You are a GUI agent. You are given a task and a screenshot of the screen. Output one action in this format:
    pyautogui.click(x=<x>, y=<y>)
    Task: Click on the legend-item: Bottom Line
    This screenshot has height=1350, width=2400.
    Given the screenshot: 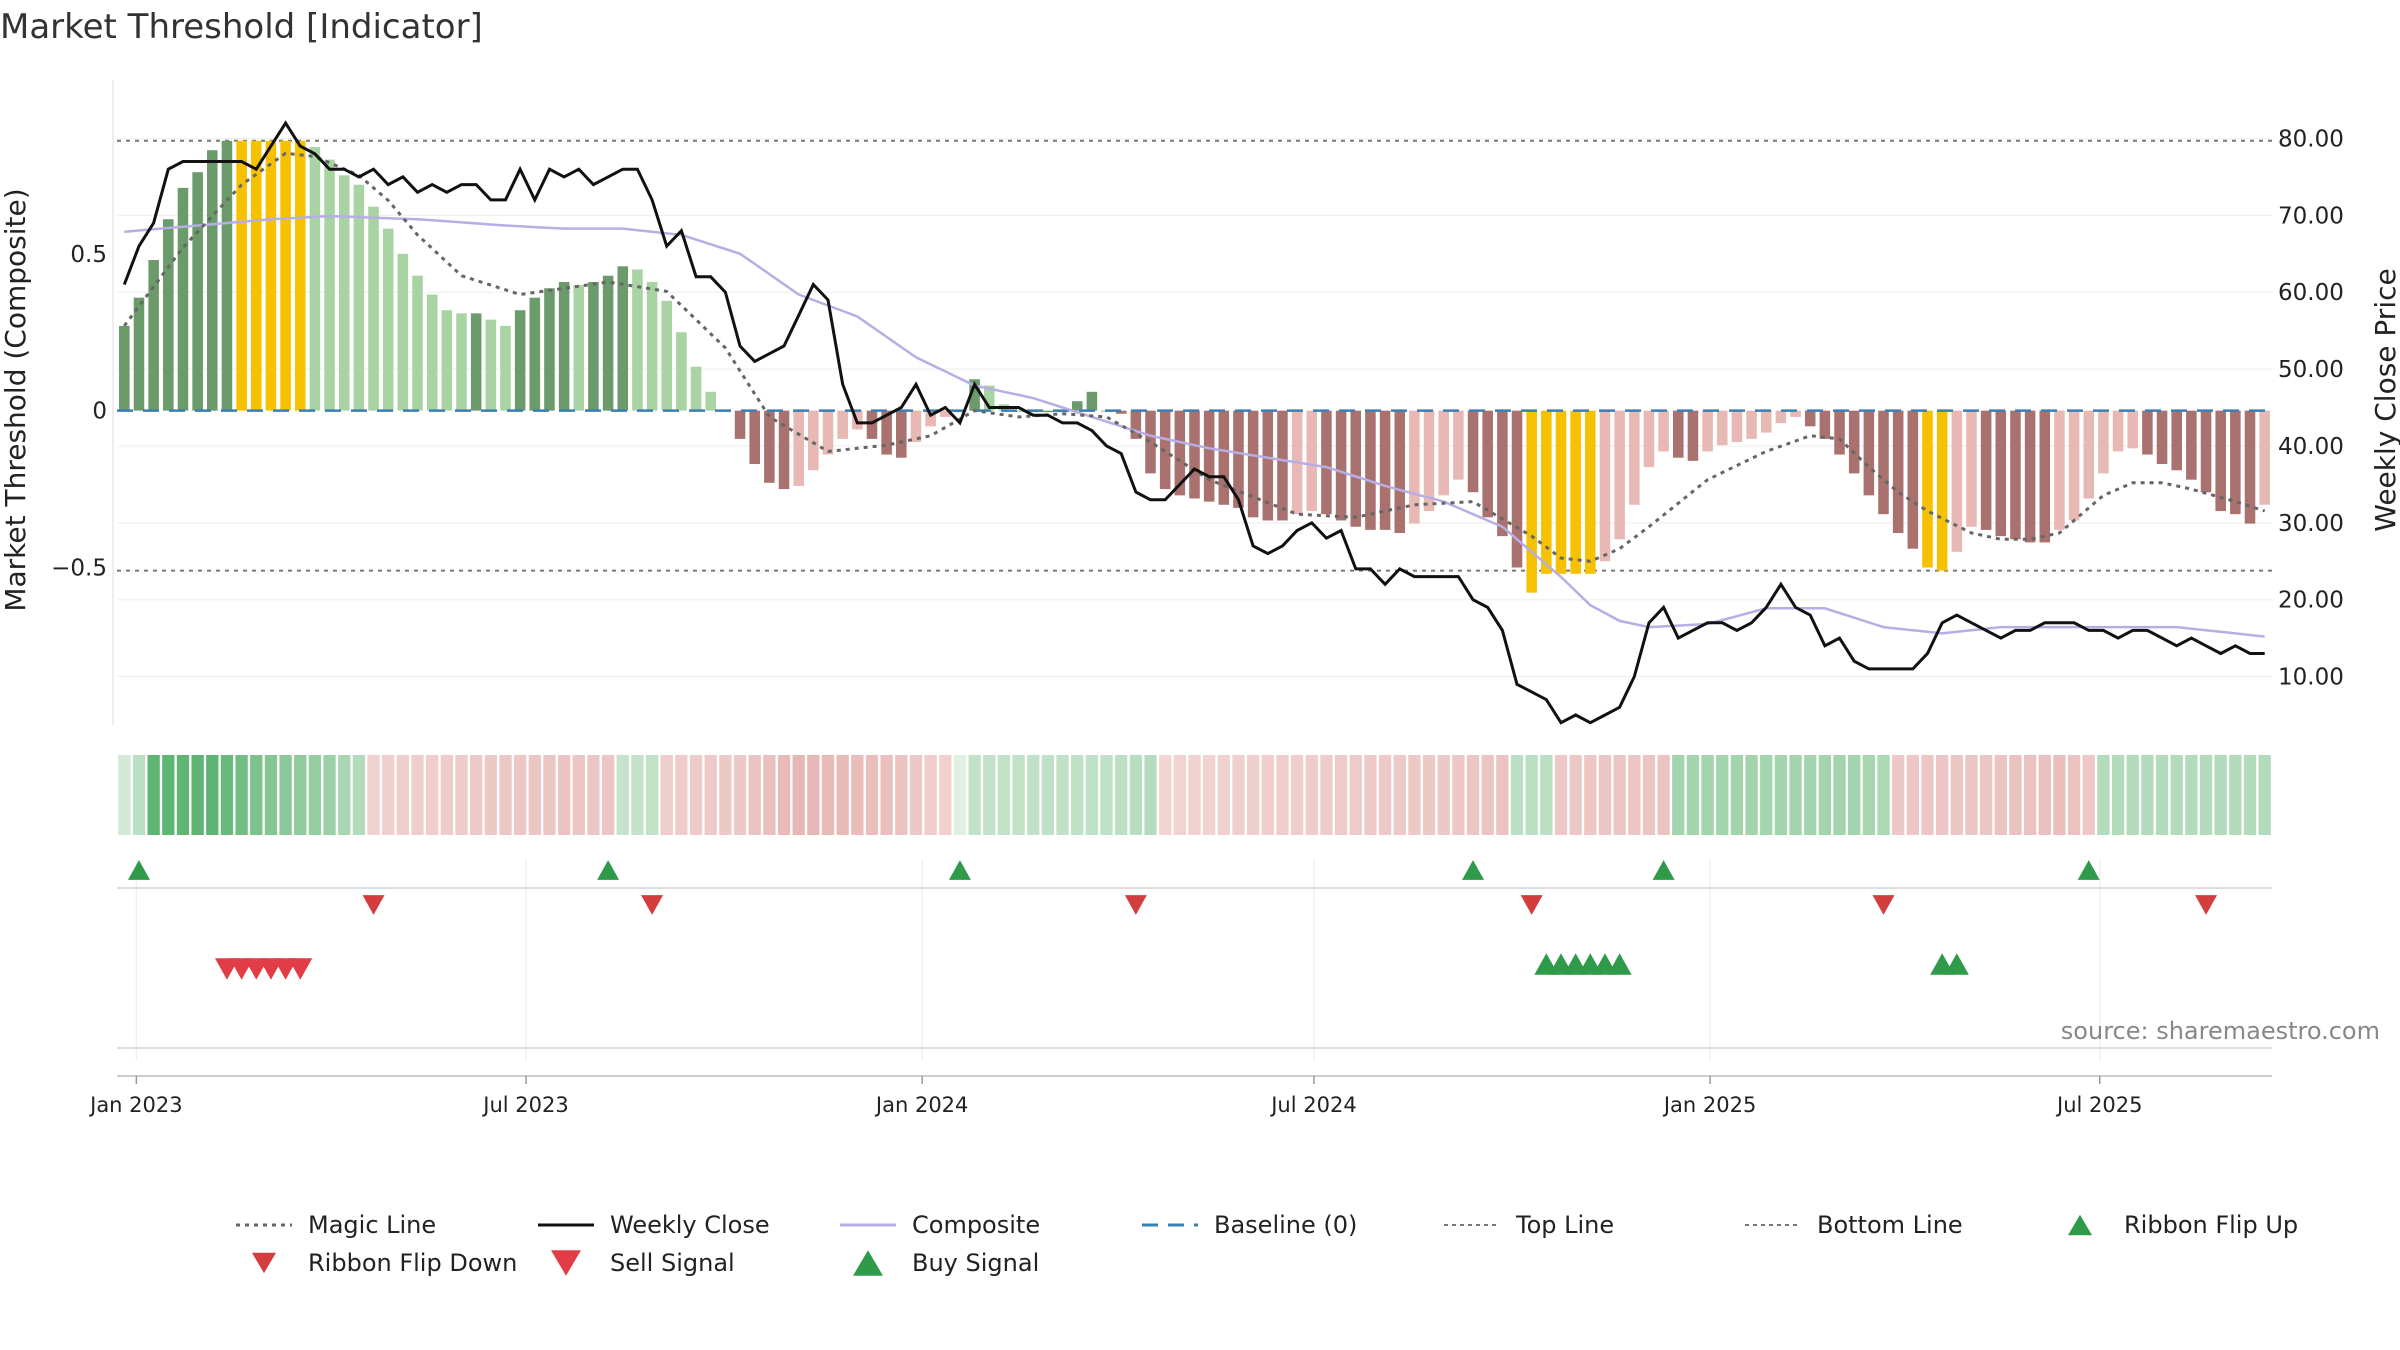 What is the action you would take?
    pyautogui.click(x=1854, y=1225)
    